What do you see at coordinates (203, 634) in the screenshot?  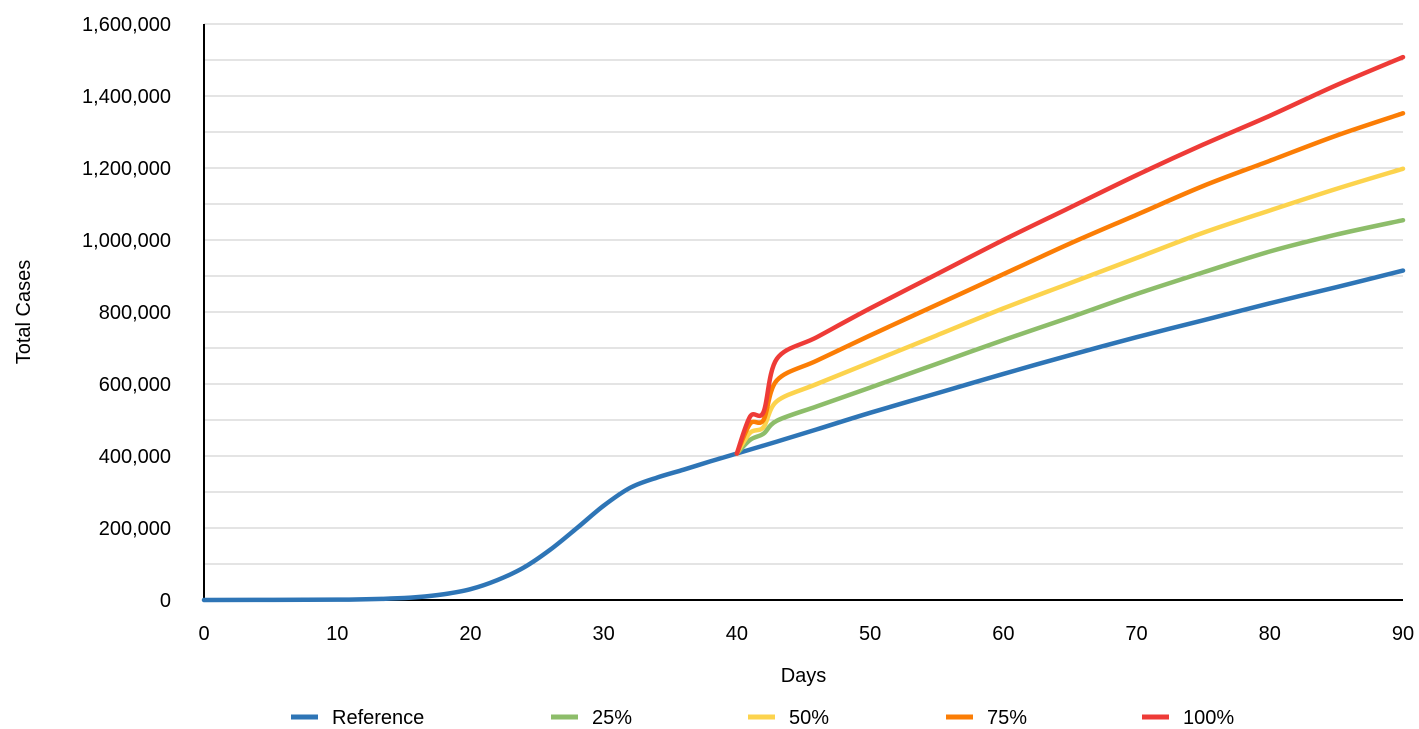 I see `x-tick-label: 0` at bounding box center [203, 634].